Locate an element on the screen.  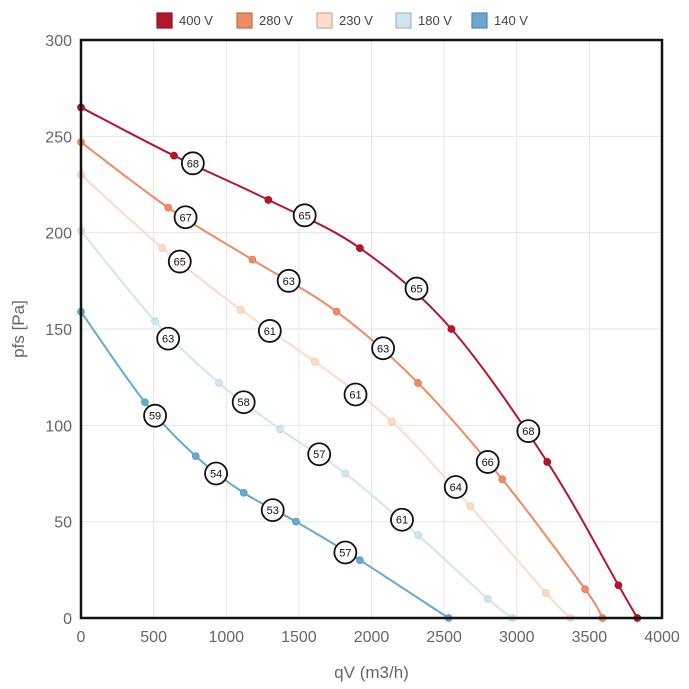
y-tick-label: 200 is located at coordinates (58, 234).